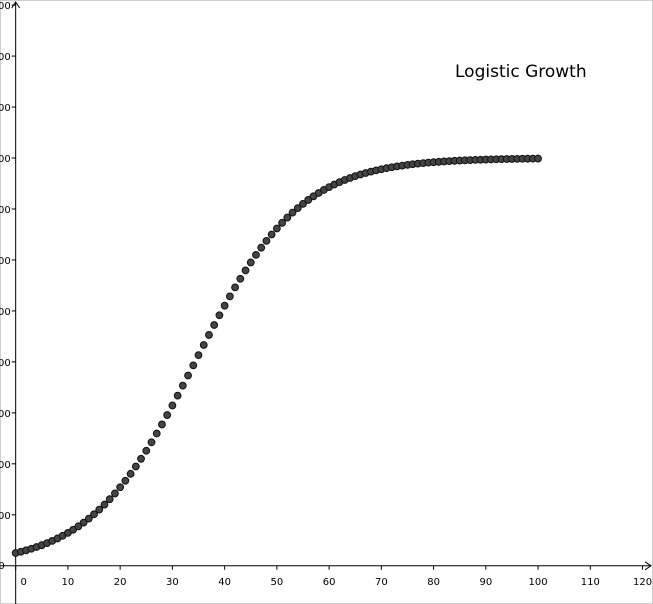 The height and width of the screenshot is (604, 653). I want to click on x-tick-label: 20, so click(120, 582).